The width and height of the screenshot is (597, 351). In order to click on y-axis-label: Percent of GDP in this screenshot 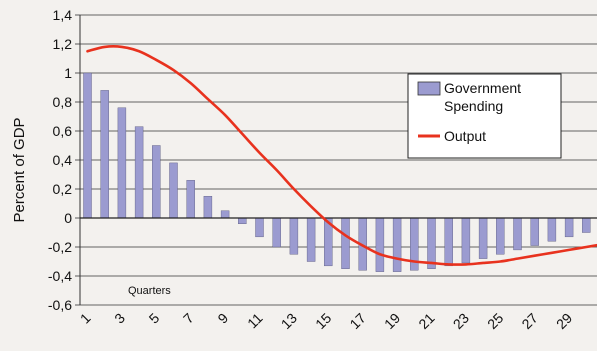, I will do `click(19, 169)`.